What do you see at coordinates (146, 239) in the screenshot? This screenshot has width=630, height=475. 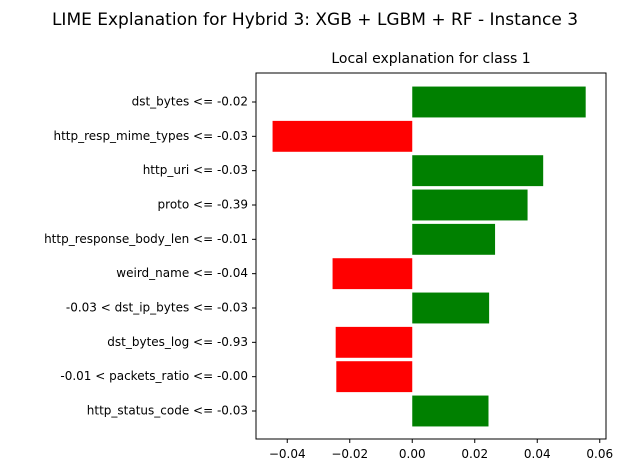 I see `y-tick-label-4: http_response_body_len <= -0.01` at bounding box center [146, 239].